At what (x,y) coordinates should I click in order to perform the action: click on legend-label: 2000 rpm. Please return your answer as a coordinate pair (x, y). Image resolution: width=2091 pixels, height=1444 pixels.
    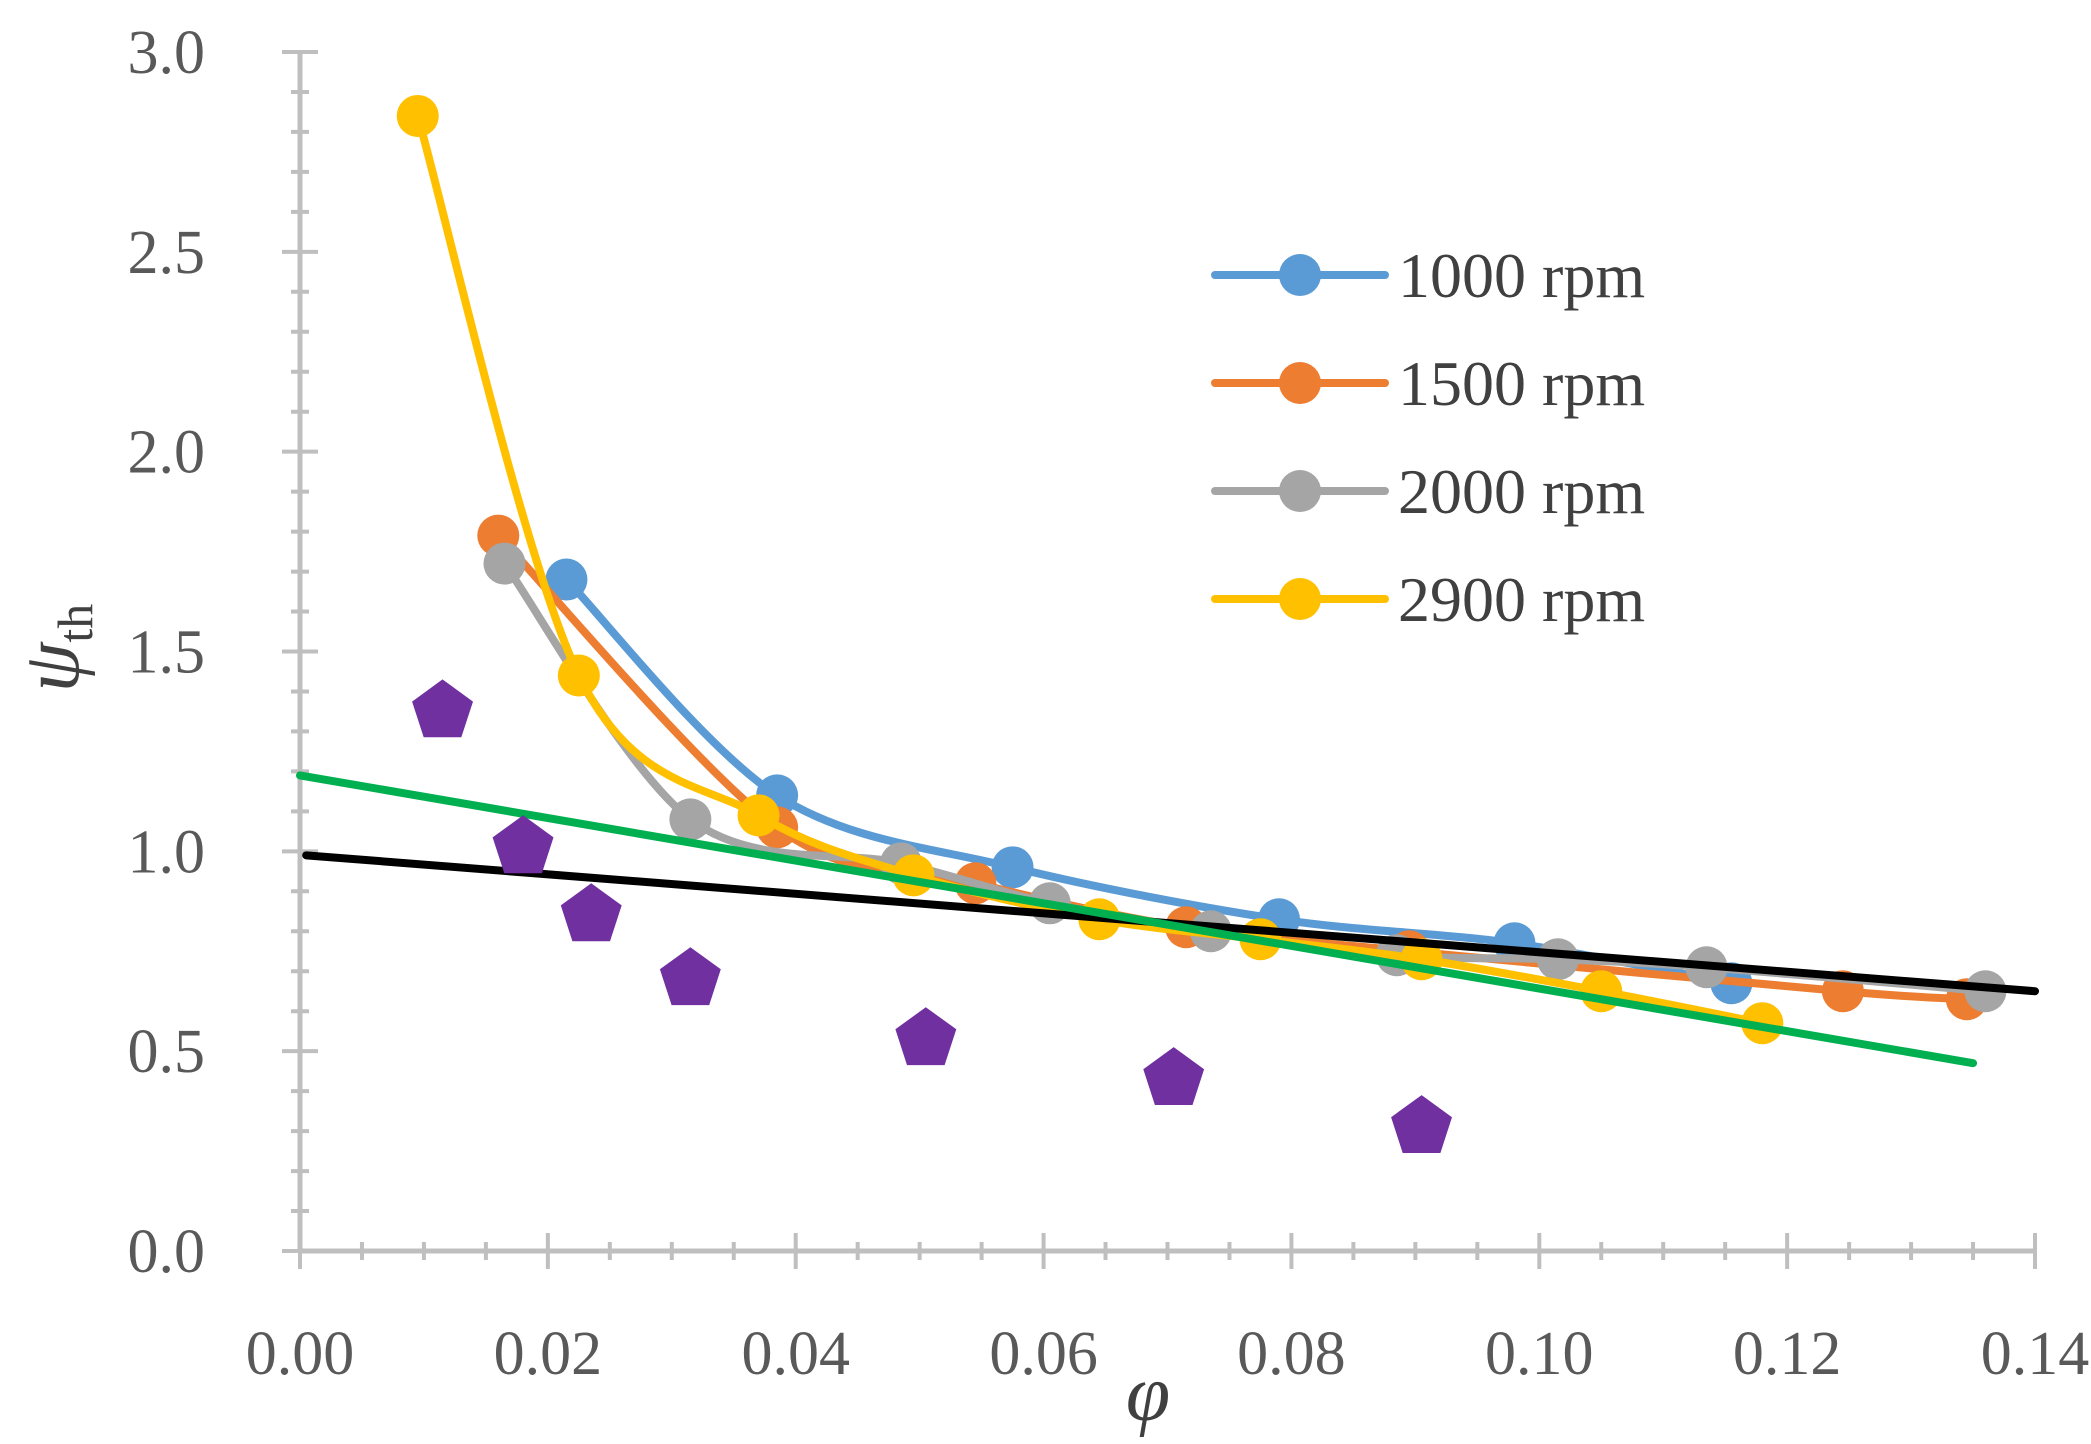
    Looking at the image, I should click on (1521, 491).